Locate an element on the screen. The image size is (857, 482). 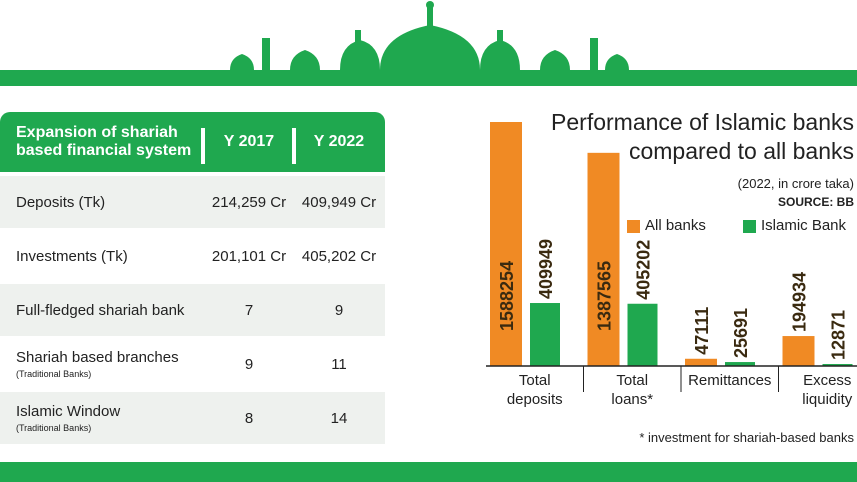
row-value: 11 is located at coordinates (339, 364).